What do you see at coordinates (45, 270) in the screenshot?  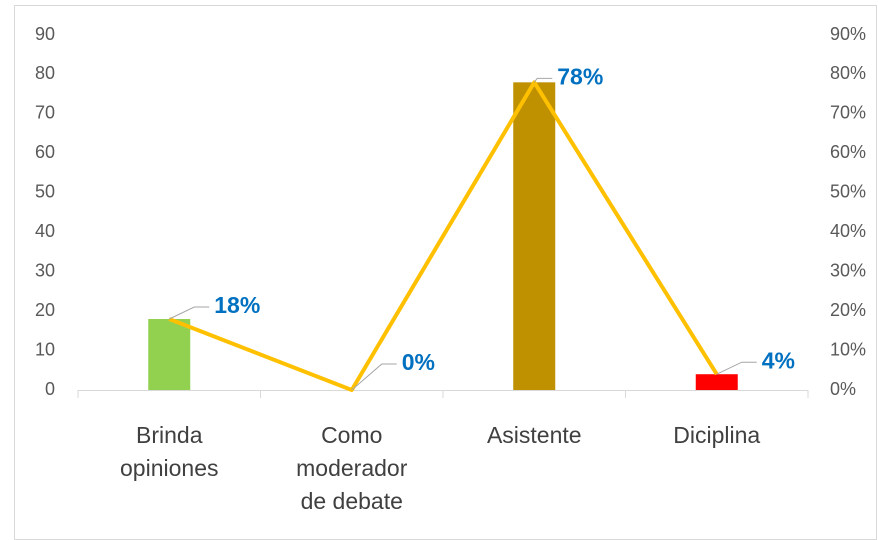 I see `y-tick-label: 30` at bounding box center [45, 270].